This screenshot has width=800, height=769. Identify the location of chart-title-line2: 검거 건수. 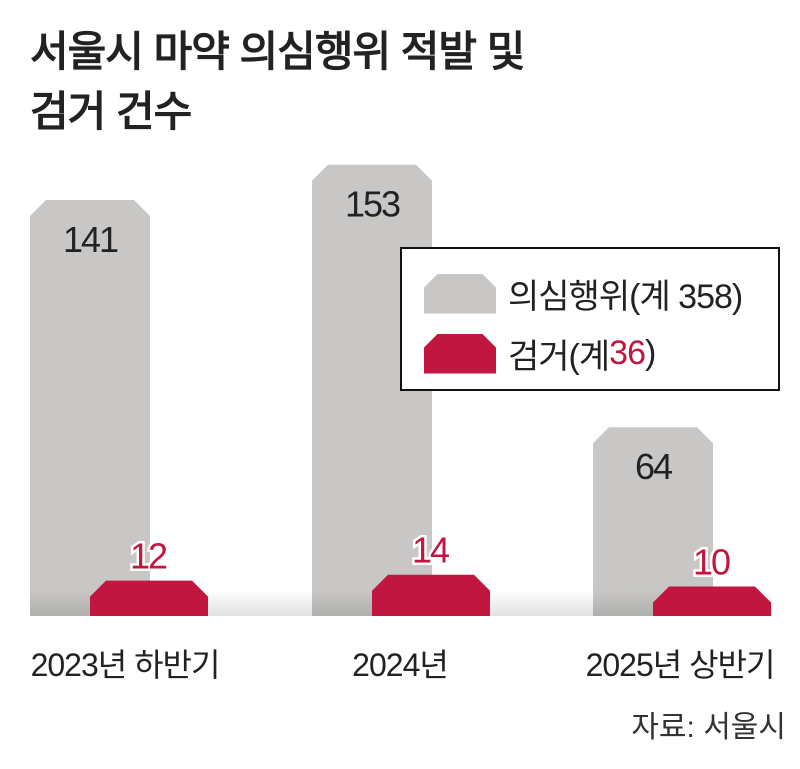
(111, 111).